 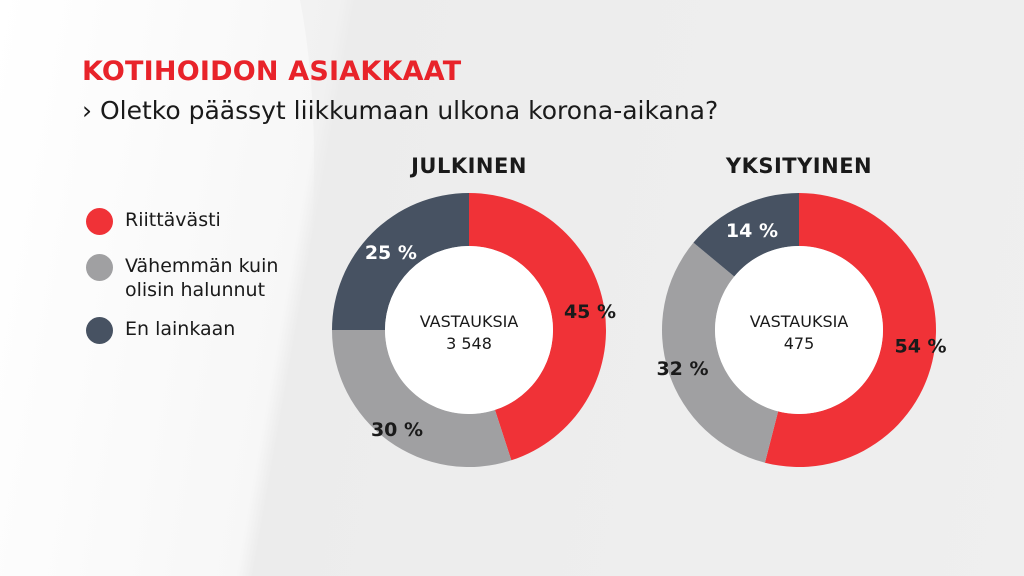 I want to click on chart-title: KOTIHOIDON ASIAKKAAT, so click(x=272, y=71).